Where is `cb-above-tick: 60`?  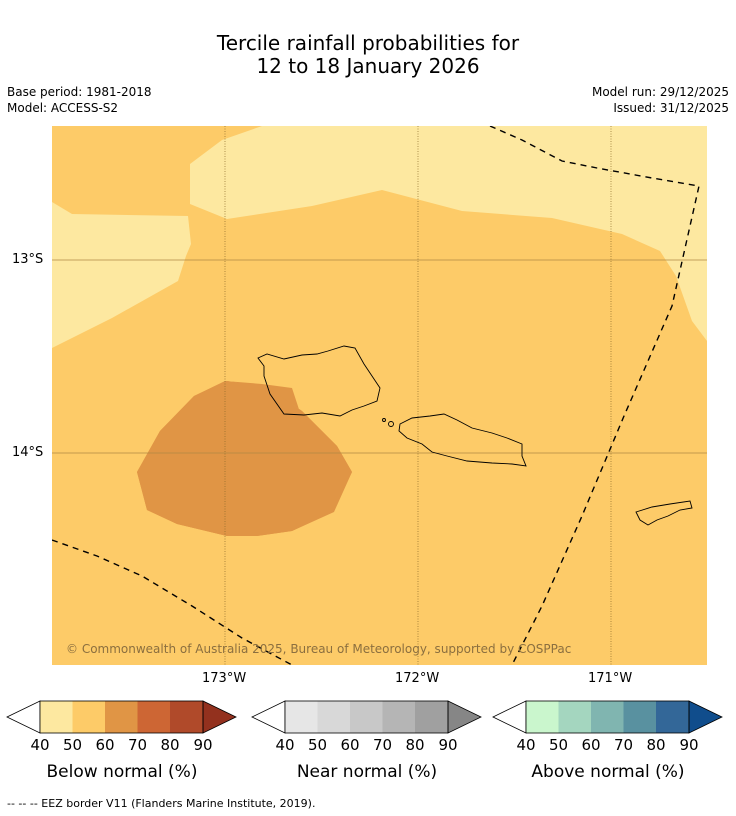 cb-above-tick: 60 is located at coordinates (591, 745).